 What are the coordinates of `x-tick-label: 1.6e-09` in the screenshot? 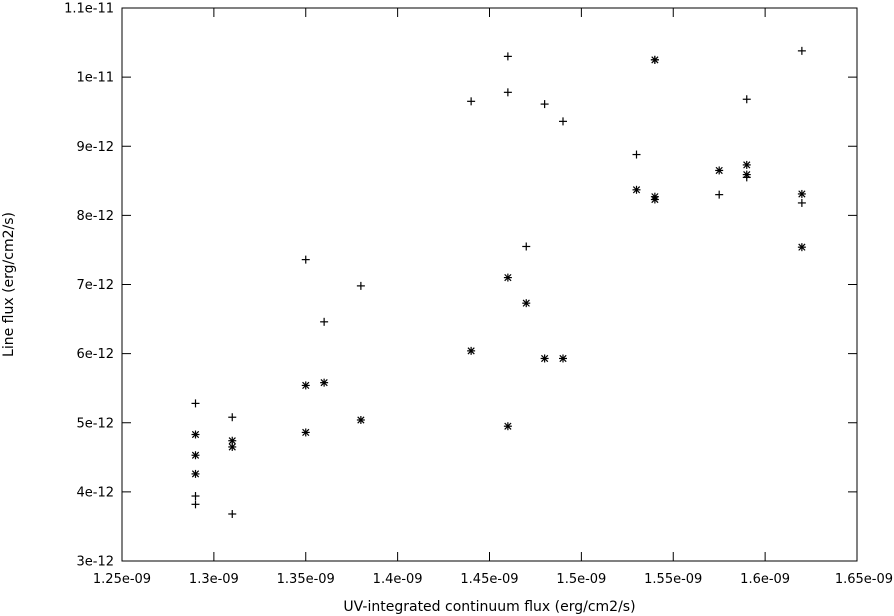 It's located at (765, 579).